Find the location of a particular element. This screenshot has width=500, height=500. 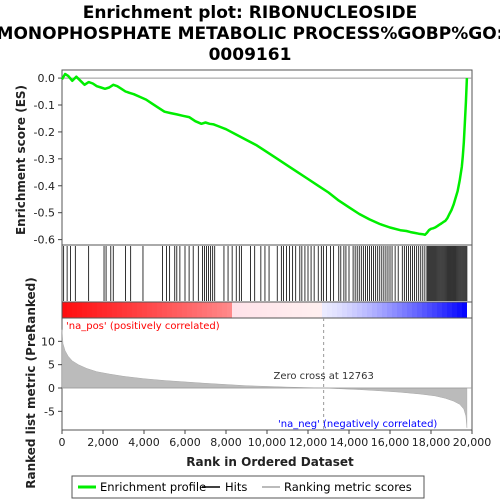

es-y-tick-label: -0.6 is located at coordinates (44, 240).